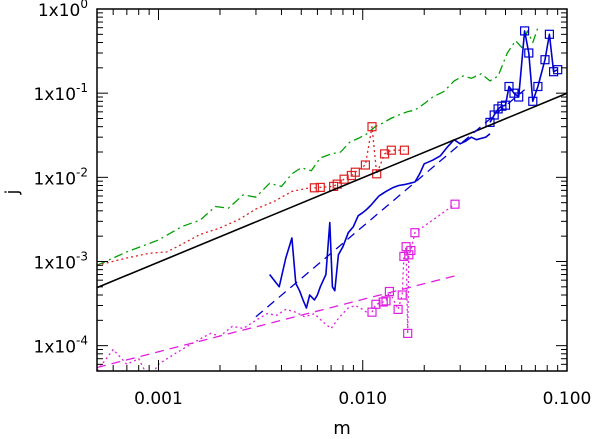  What do you see at coordinates (63, 10) in the screenshot?
I see `y-tick-label: 1x100` at bounding box center [63, 10].